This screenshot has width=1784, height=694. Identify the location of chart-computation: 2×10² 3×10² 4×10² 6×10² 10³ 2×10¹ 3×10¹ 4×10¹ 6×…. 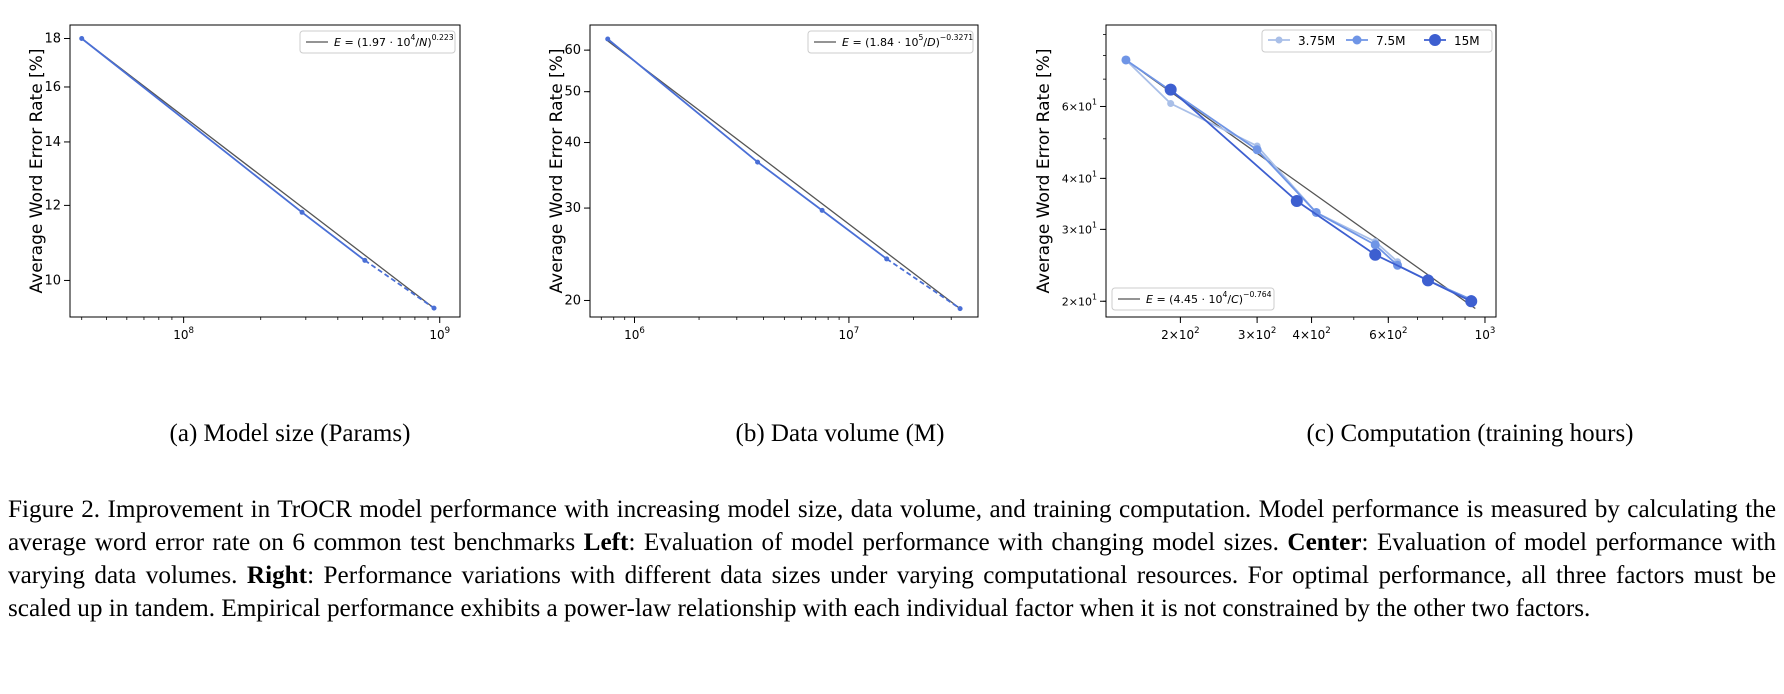
(1265, 183).